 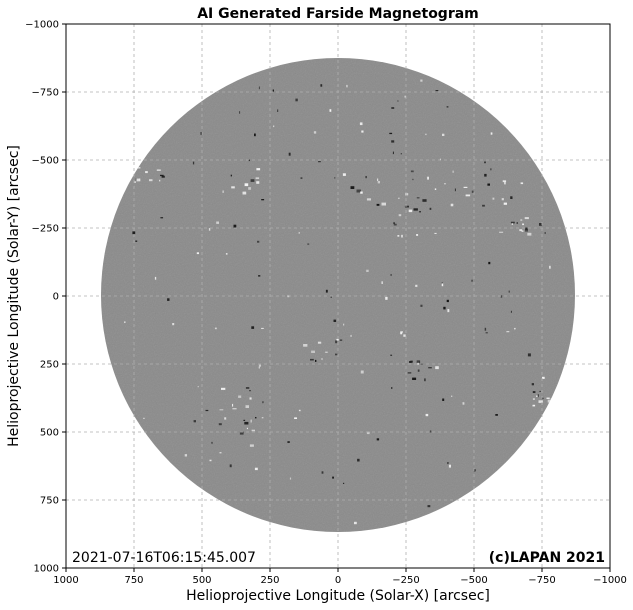 I want to click on y-tick-label: 500, so click(x=49, y=433).